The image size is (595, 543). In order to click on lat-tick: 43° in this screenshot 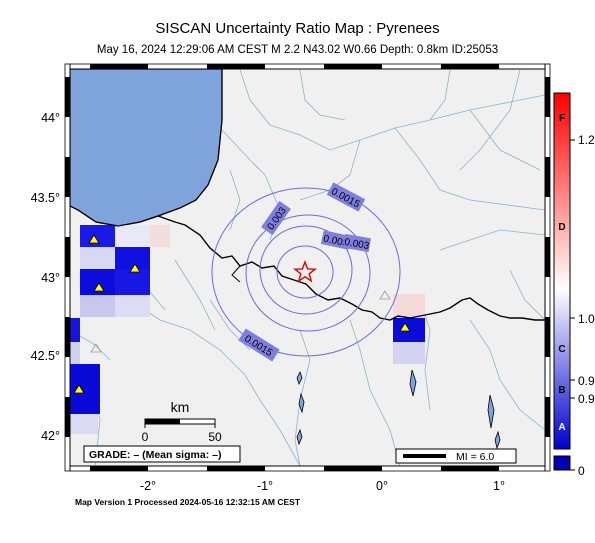, I will do `click(50, 278)`.